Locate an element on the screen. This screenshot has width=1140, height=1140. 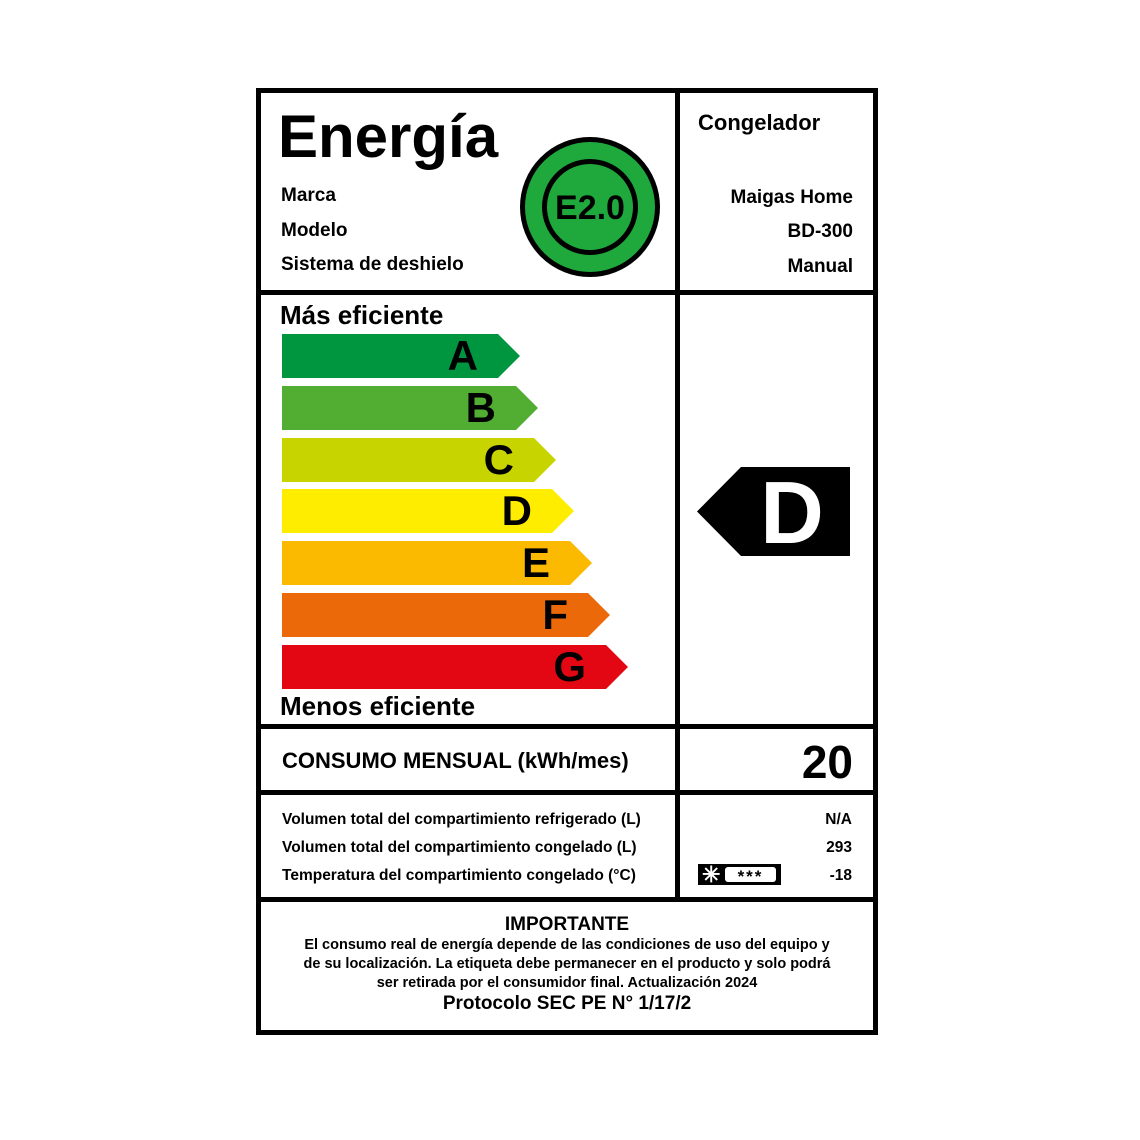
label-title: Energía is located at coordinates (388, 136).